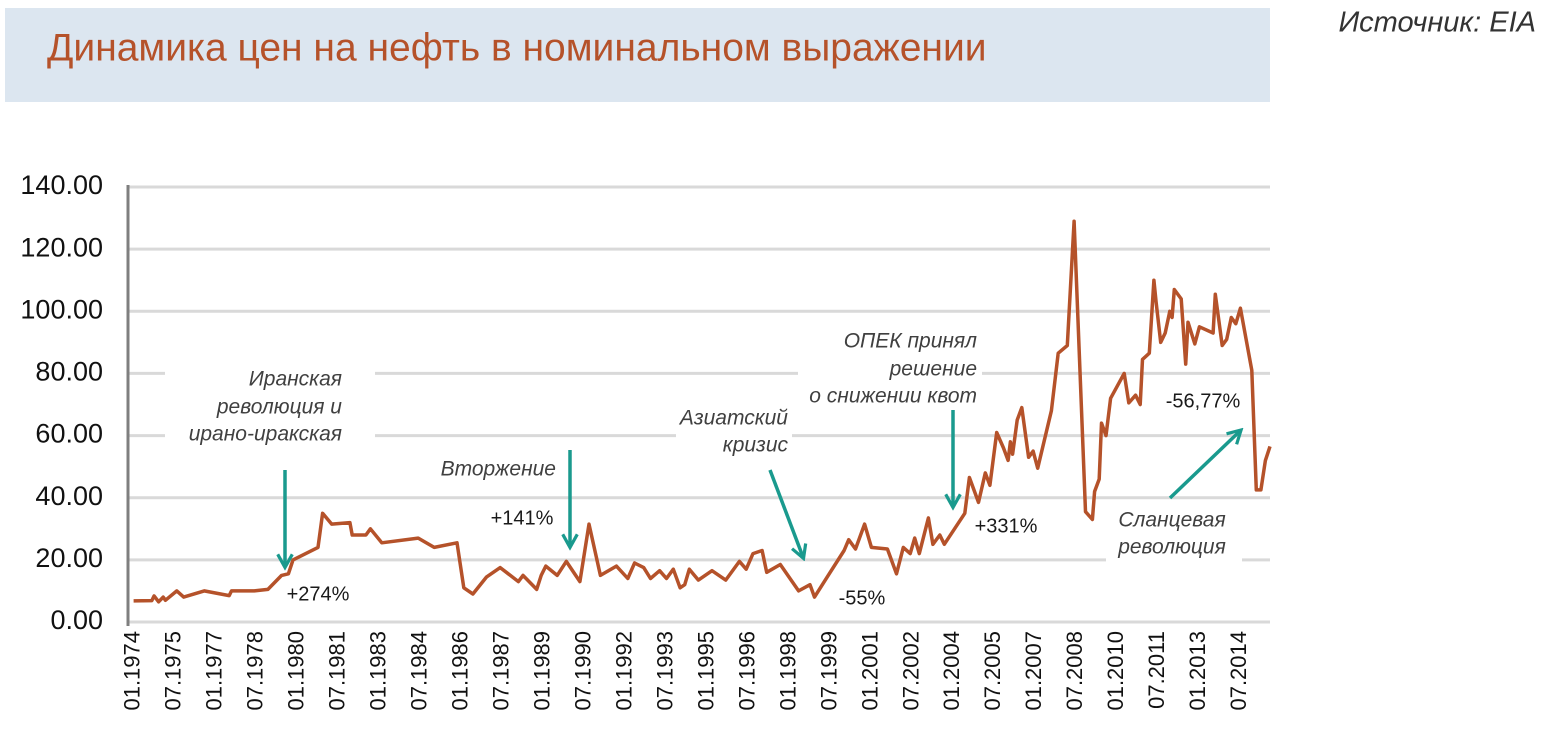 The width and height of the screenshot is (1544, 742). What do you see at coordinates (869, 671) in the screenshot?
I see `x-tick-label: 01.2001` at bounding box center [869, 671].